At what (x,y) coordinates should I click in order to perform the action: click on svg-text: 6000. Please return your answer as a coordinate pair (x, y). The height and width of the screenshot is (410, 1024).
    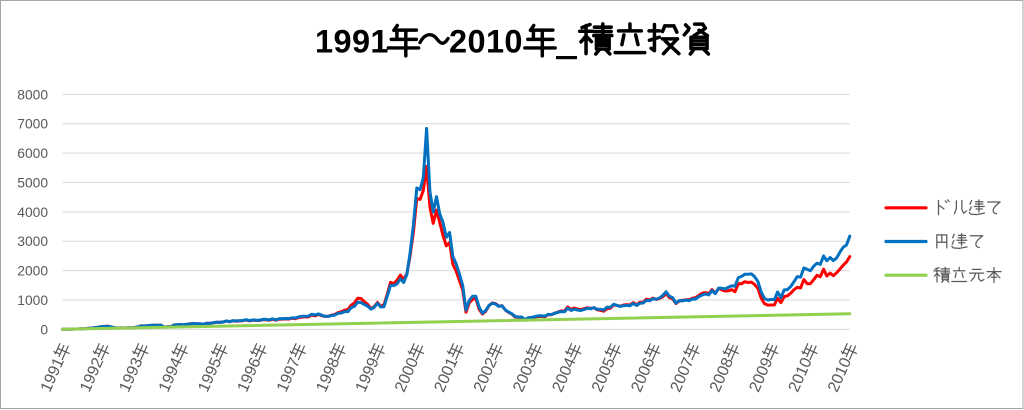
    Looking at the image, I should click on (32, 153).